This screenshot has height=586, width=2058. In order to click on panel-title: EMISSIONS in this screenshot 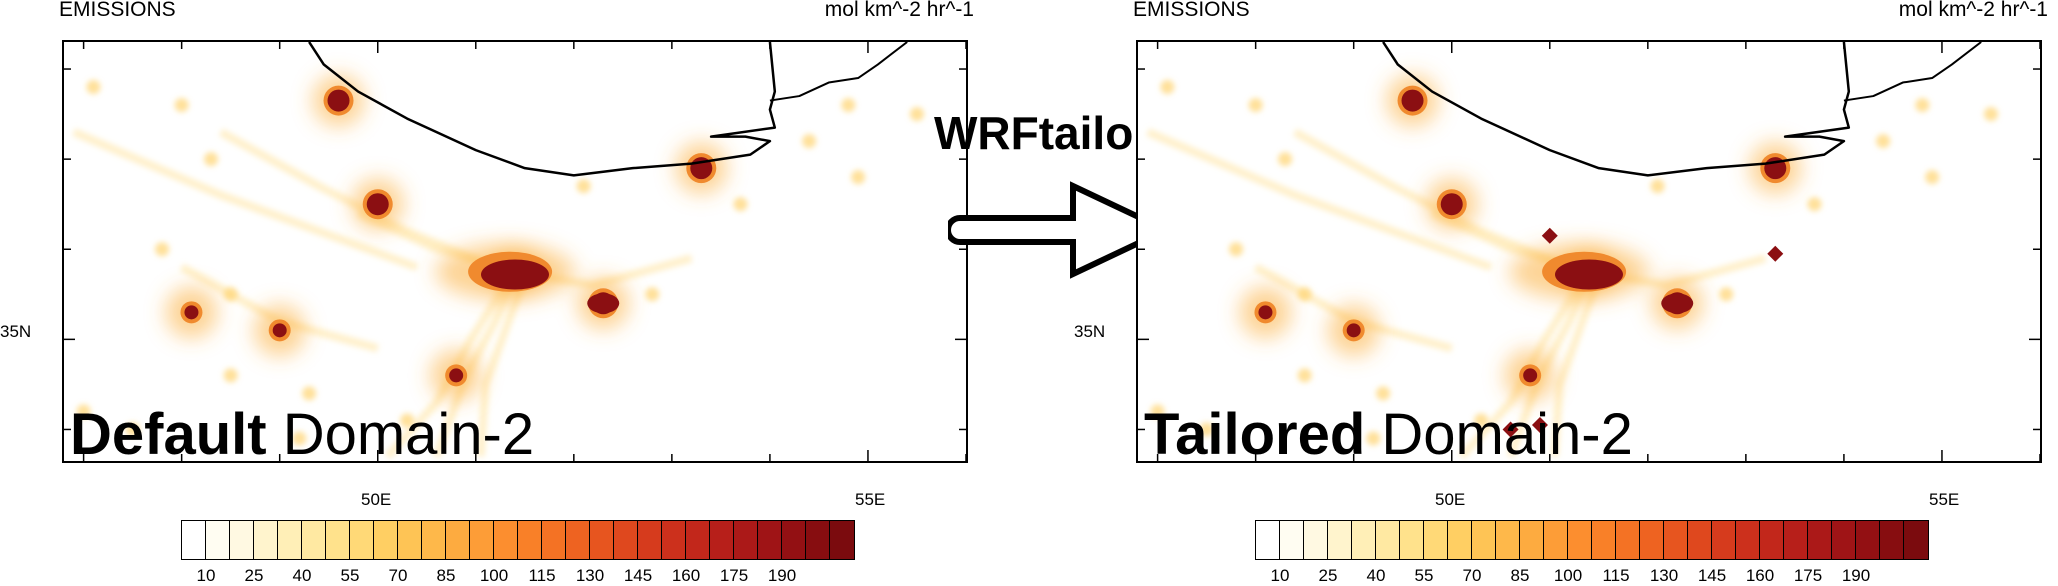, I will do `click(1191, 10)`.